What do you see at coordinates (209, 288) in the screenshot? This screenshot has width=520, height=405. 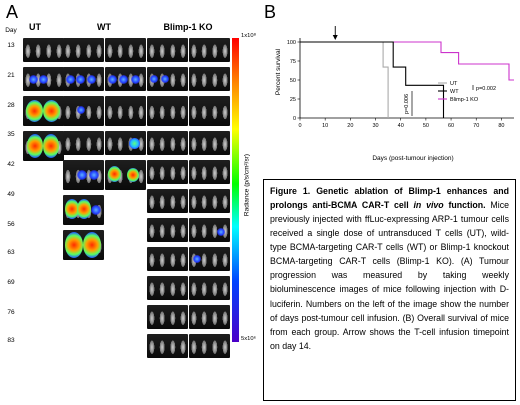 I see `bli-image-ko-day69-b` at bounding box center [209, 288].